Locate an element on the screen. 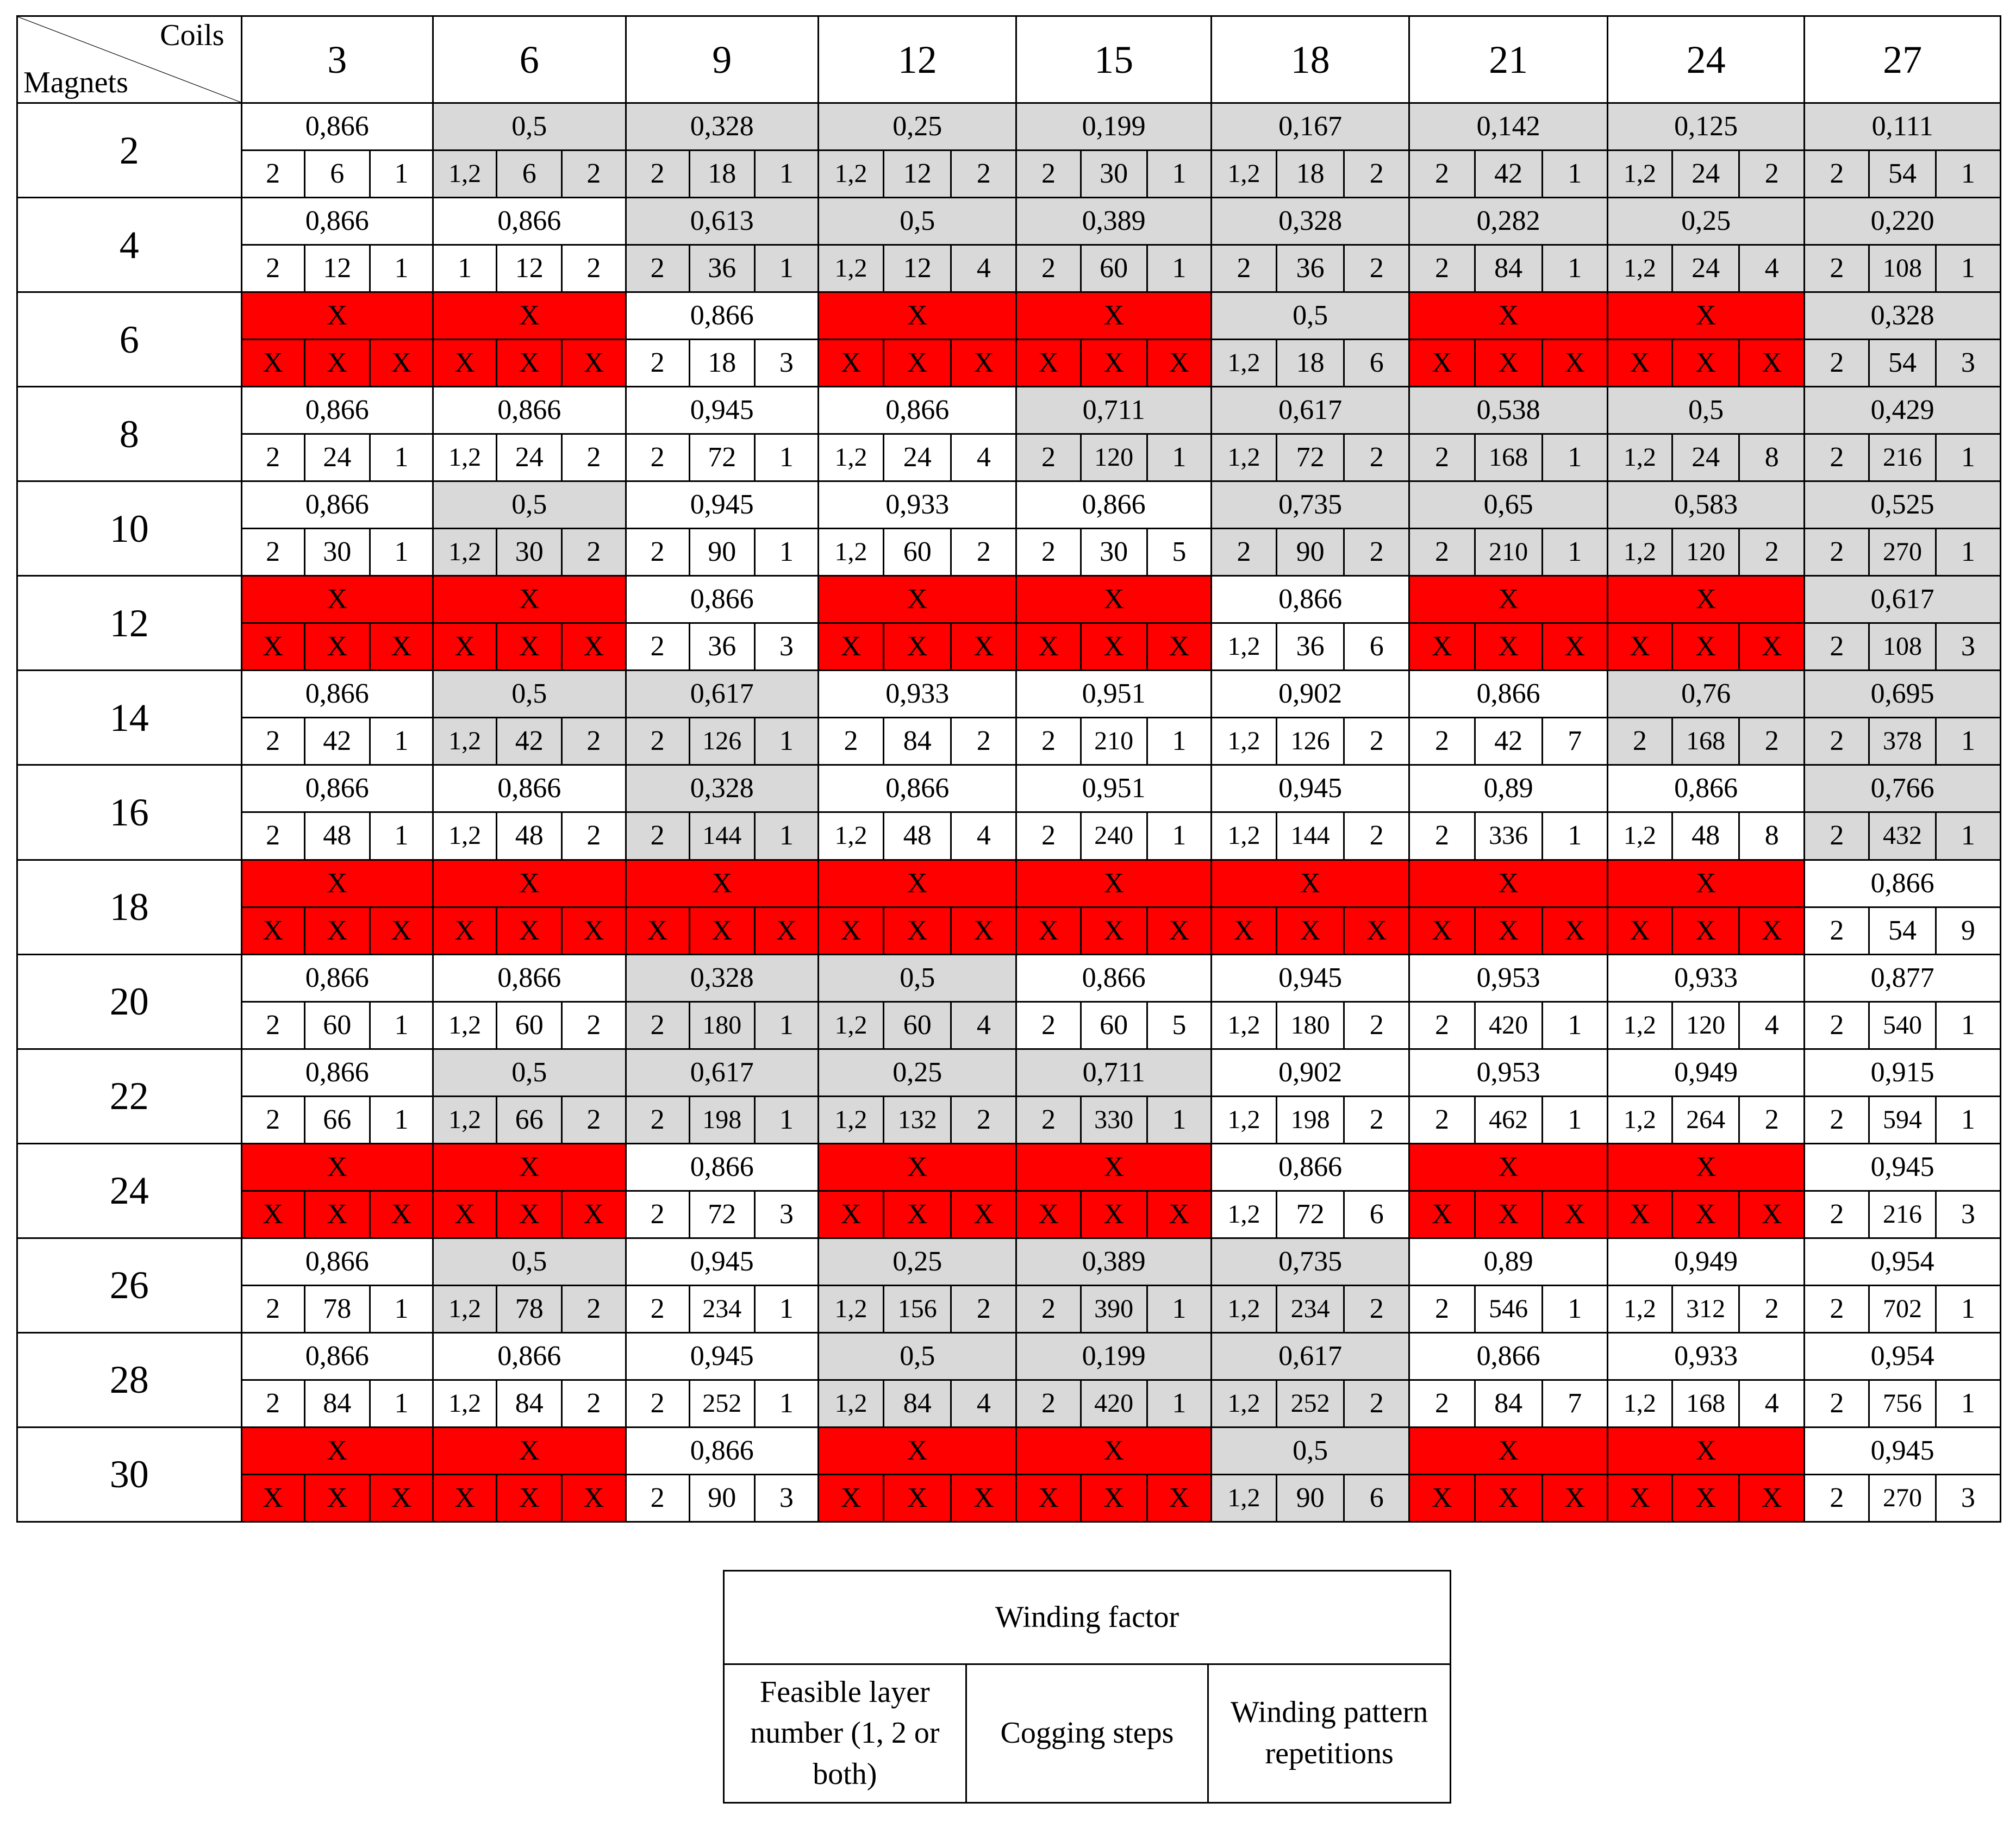 The height and width of the screenshot is (1828, 2016). corner-header: Coils Magnets is located at coordinates (129, 59).